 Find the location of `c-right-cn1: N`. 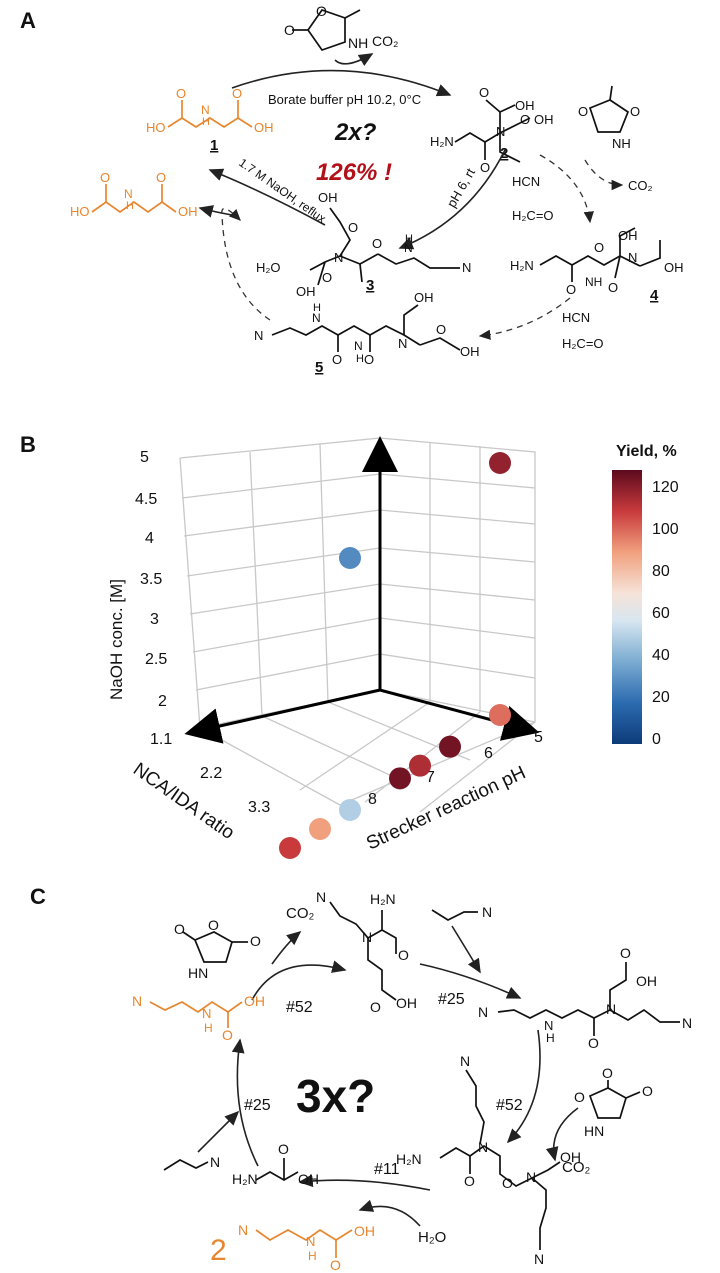

c-right-cn1: N is located at coordinates (483, 1012).